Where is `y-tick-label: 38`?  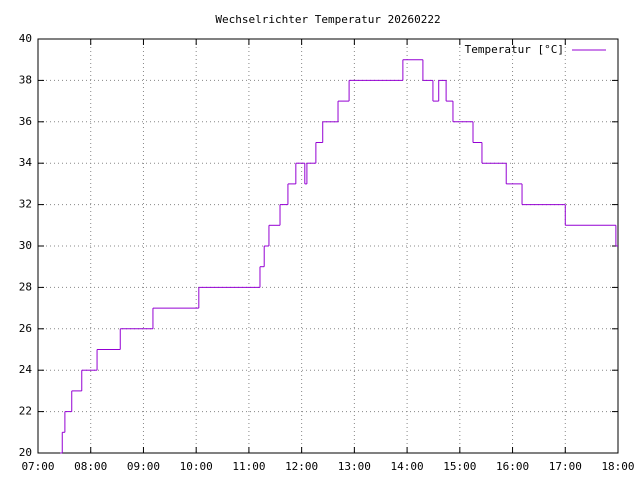 y-tick-label: 38 is located at coordinates (25, 79).